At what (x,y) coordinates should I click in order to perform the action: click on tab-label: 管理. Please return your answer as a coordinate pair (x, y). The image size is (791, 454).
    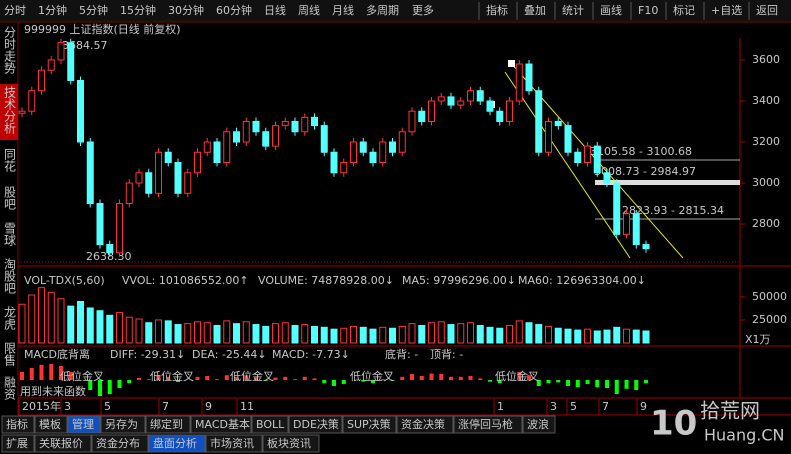
    Looking at the image, I should click on (83, 424).